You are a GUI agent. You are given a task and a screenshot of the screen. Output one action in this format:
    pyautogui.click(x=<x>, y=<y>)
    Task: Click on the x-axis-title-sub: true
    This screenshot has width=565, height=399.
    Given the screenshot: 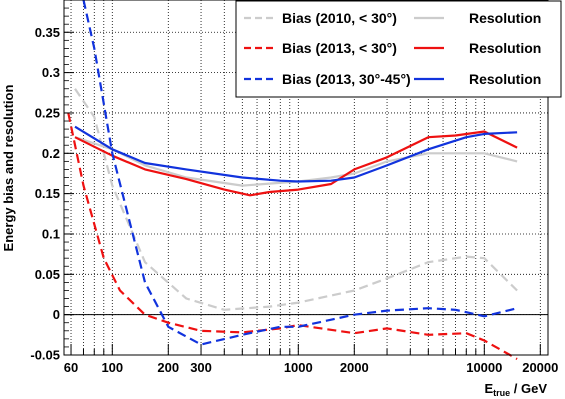 What is the action you would take?
    pyautogui.click(x=501, y=393)
    